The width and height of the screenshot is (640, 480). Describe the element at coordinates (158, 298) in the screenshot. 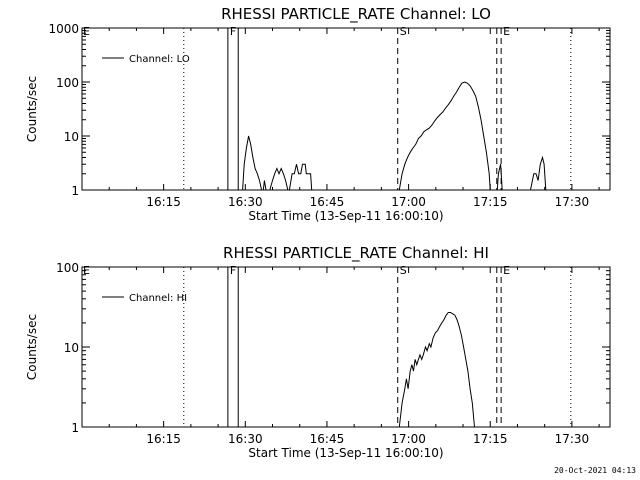

I see `legend-label: Channel: HI` at that location.